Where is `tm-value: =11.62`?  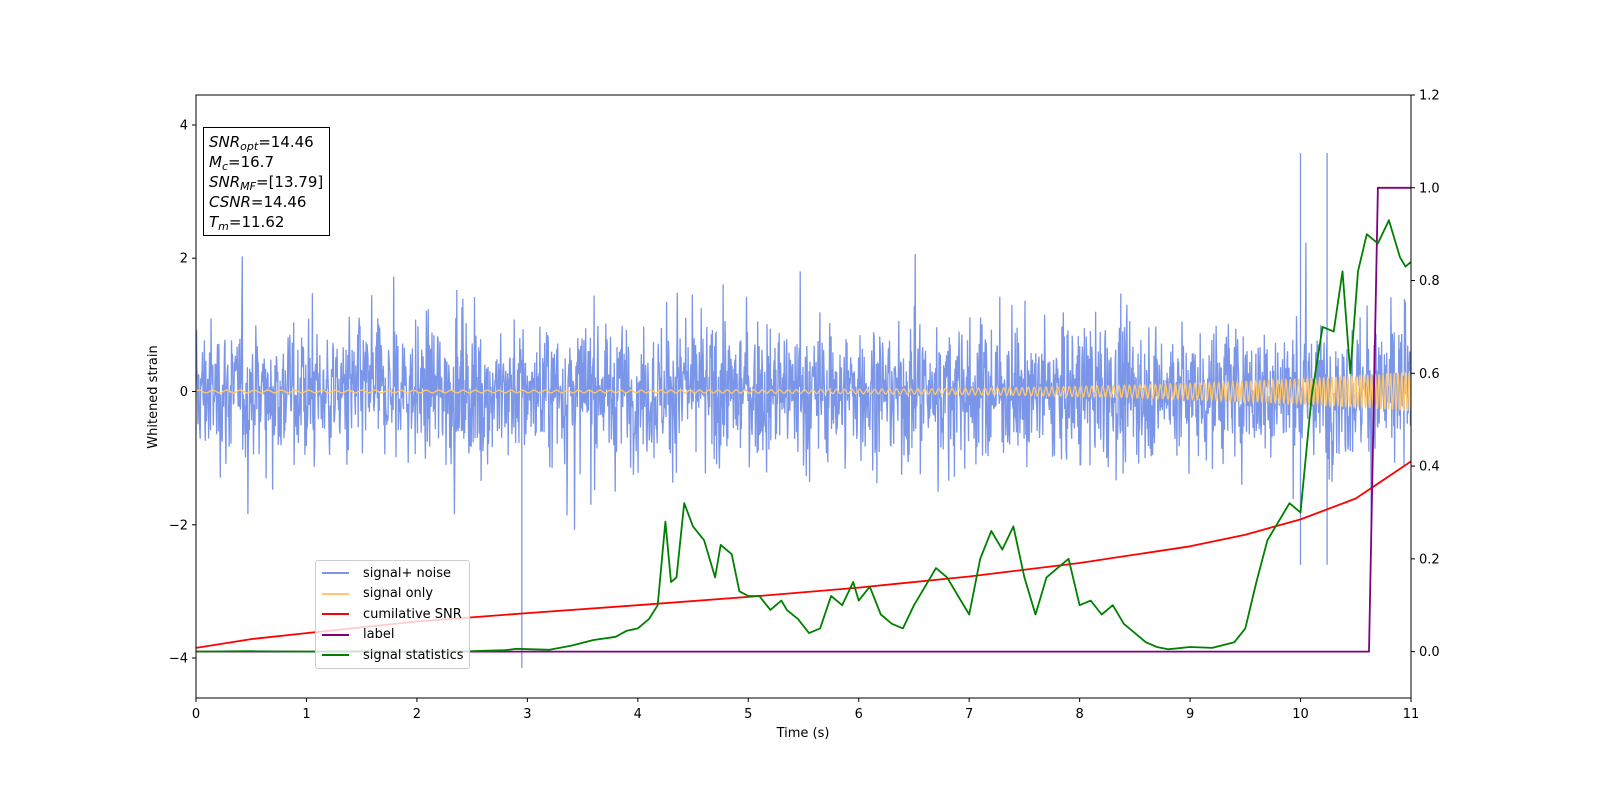
tm-value: =11.62 is located at coordinates (256, 222).